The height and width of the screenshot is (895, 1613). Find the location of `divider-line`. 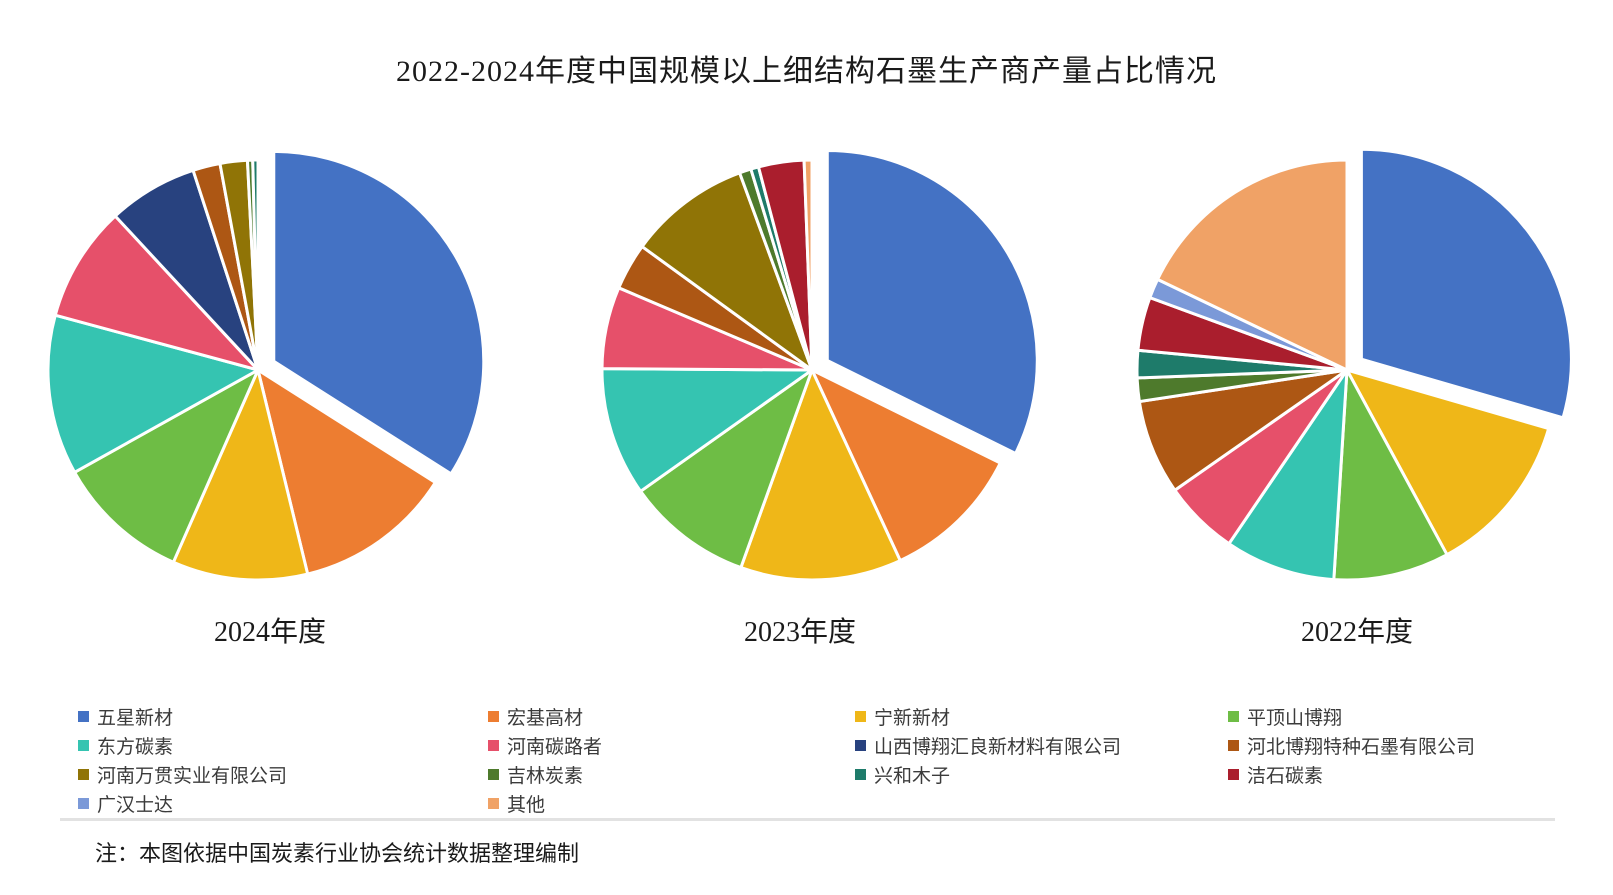

divider-line is located at coordinates (807, 819).